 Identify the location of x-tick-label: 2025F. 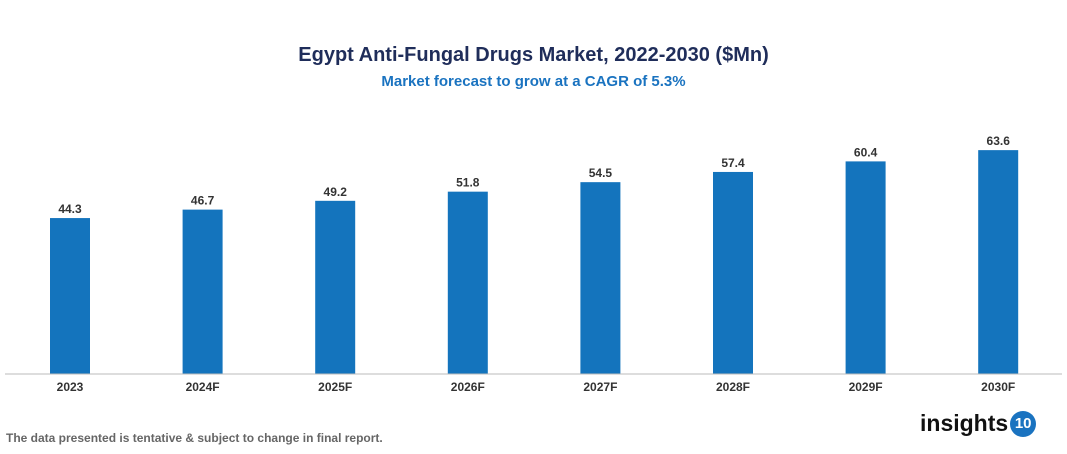
(335, 387).